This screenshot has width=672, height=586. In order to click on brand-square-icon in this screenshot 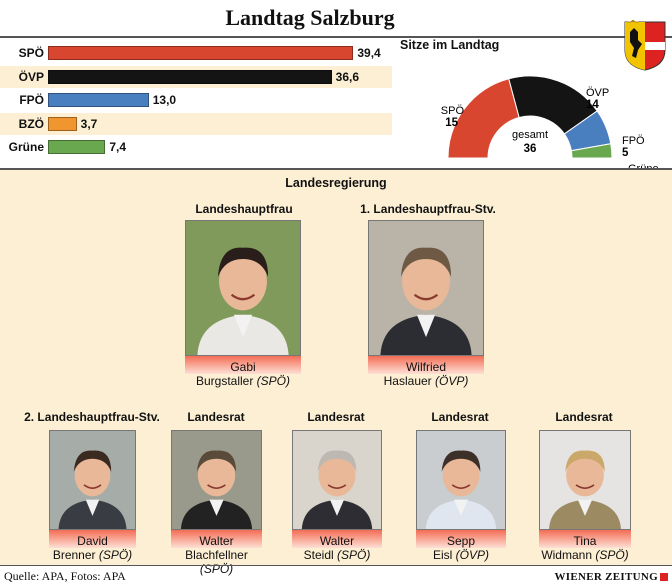, I will do `click(664, 577)`.